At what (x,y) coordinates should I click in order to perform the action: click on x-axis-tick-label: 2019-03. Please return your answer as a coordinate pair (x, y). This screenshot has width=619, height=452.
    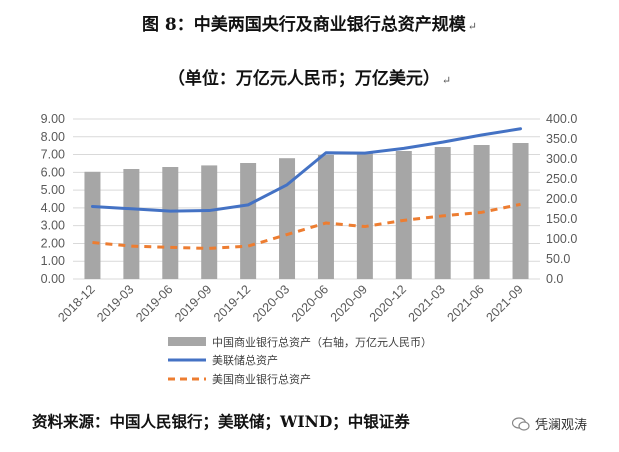
    Looking at the image, I should click on (115, 303).